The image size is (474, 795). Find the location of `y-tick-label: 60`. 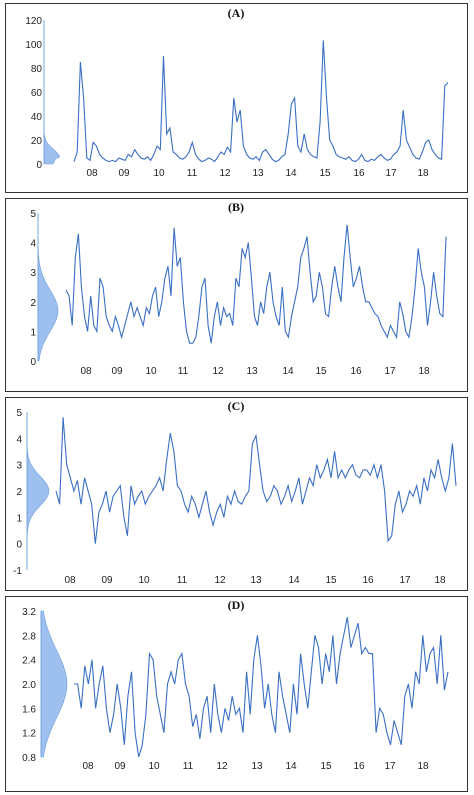

y-tick-label: 60 is located at coordinates (37, 93).